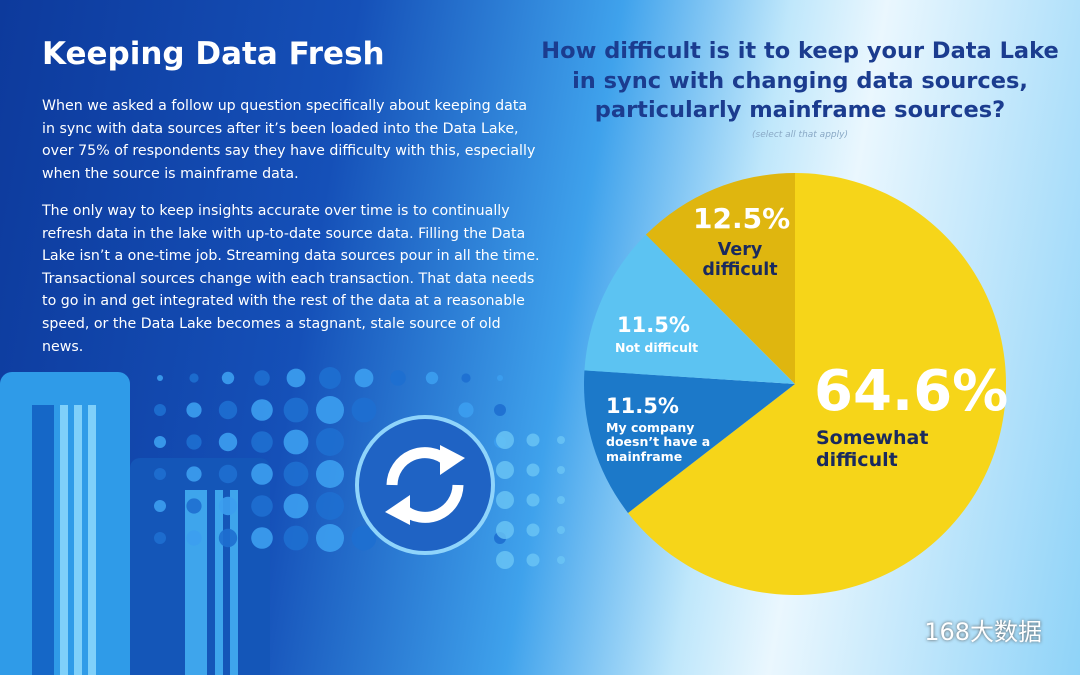 Image resolution: width=1080 pixels, height=675 pixels. I want to click on category-label: Not difficult, so click(657, 347).